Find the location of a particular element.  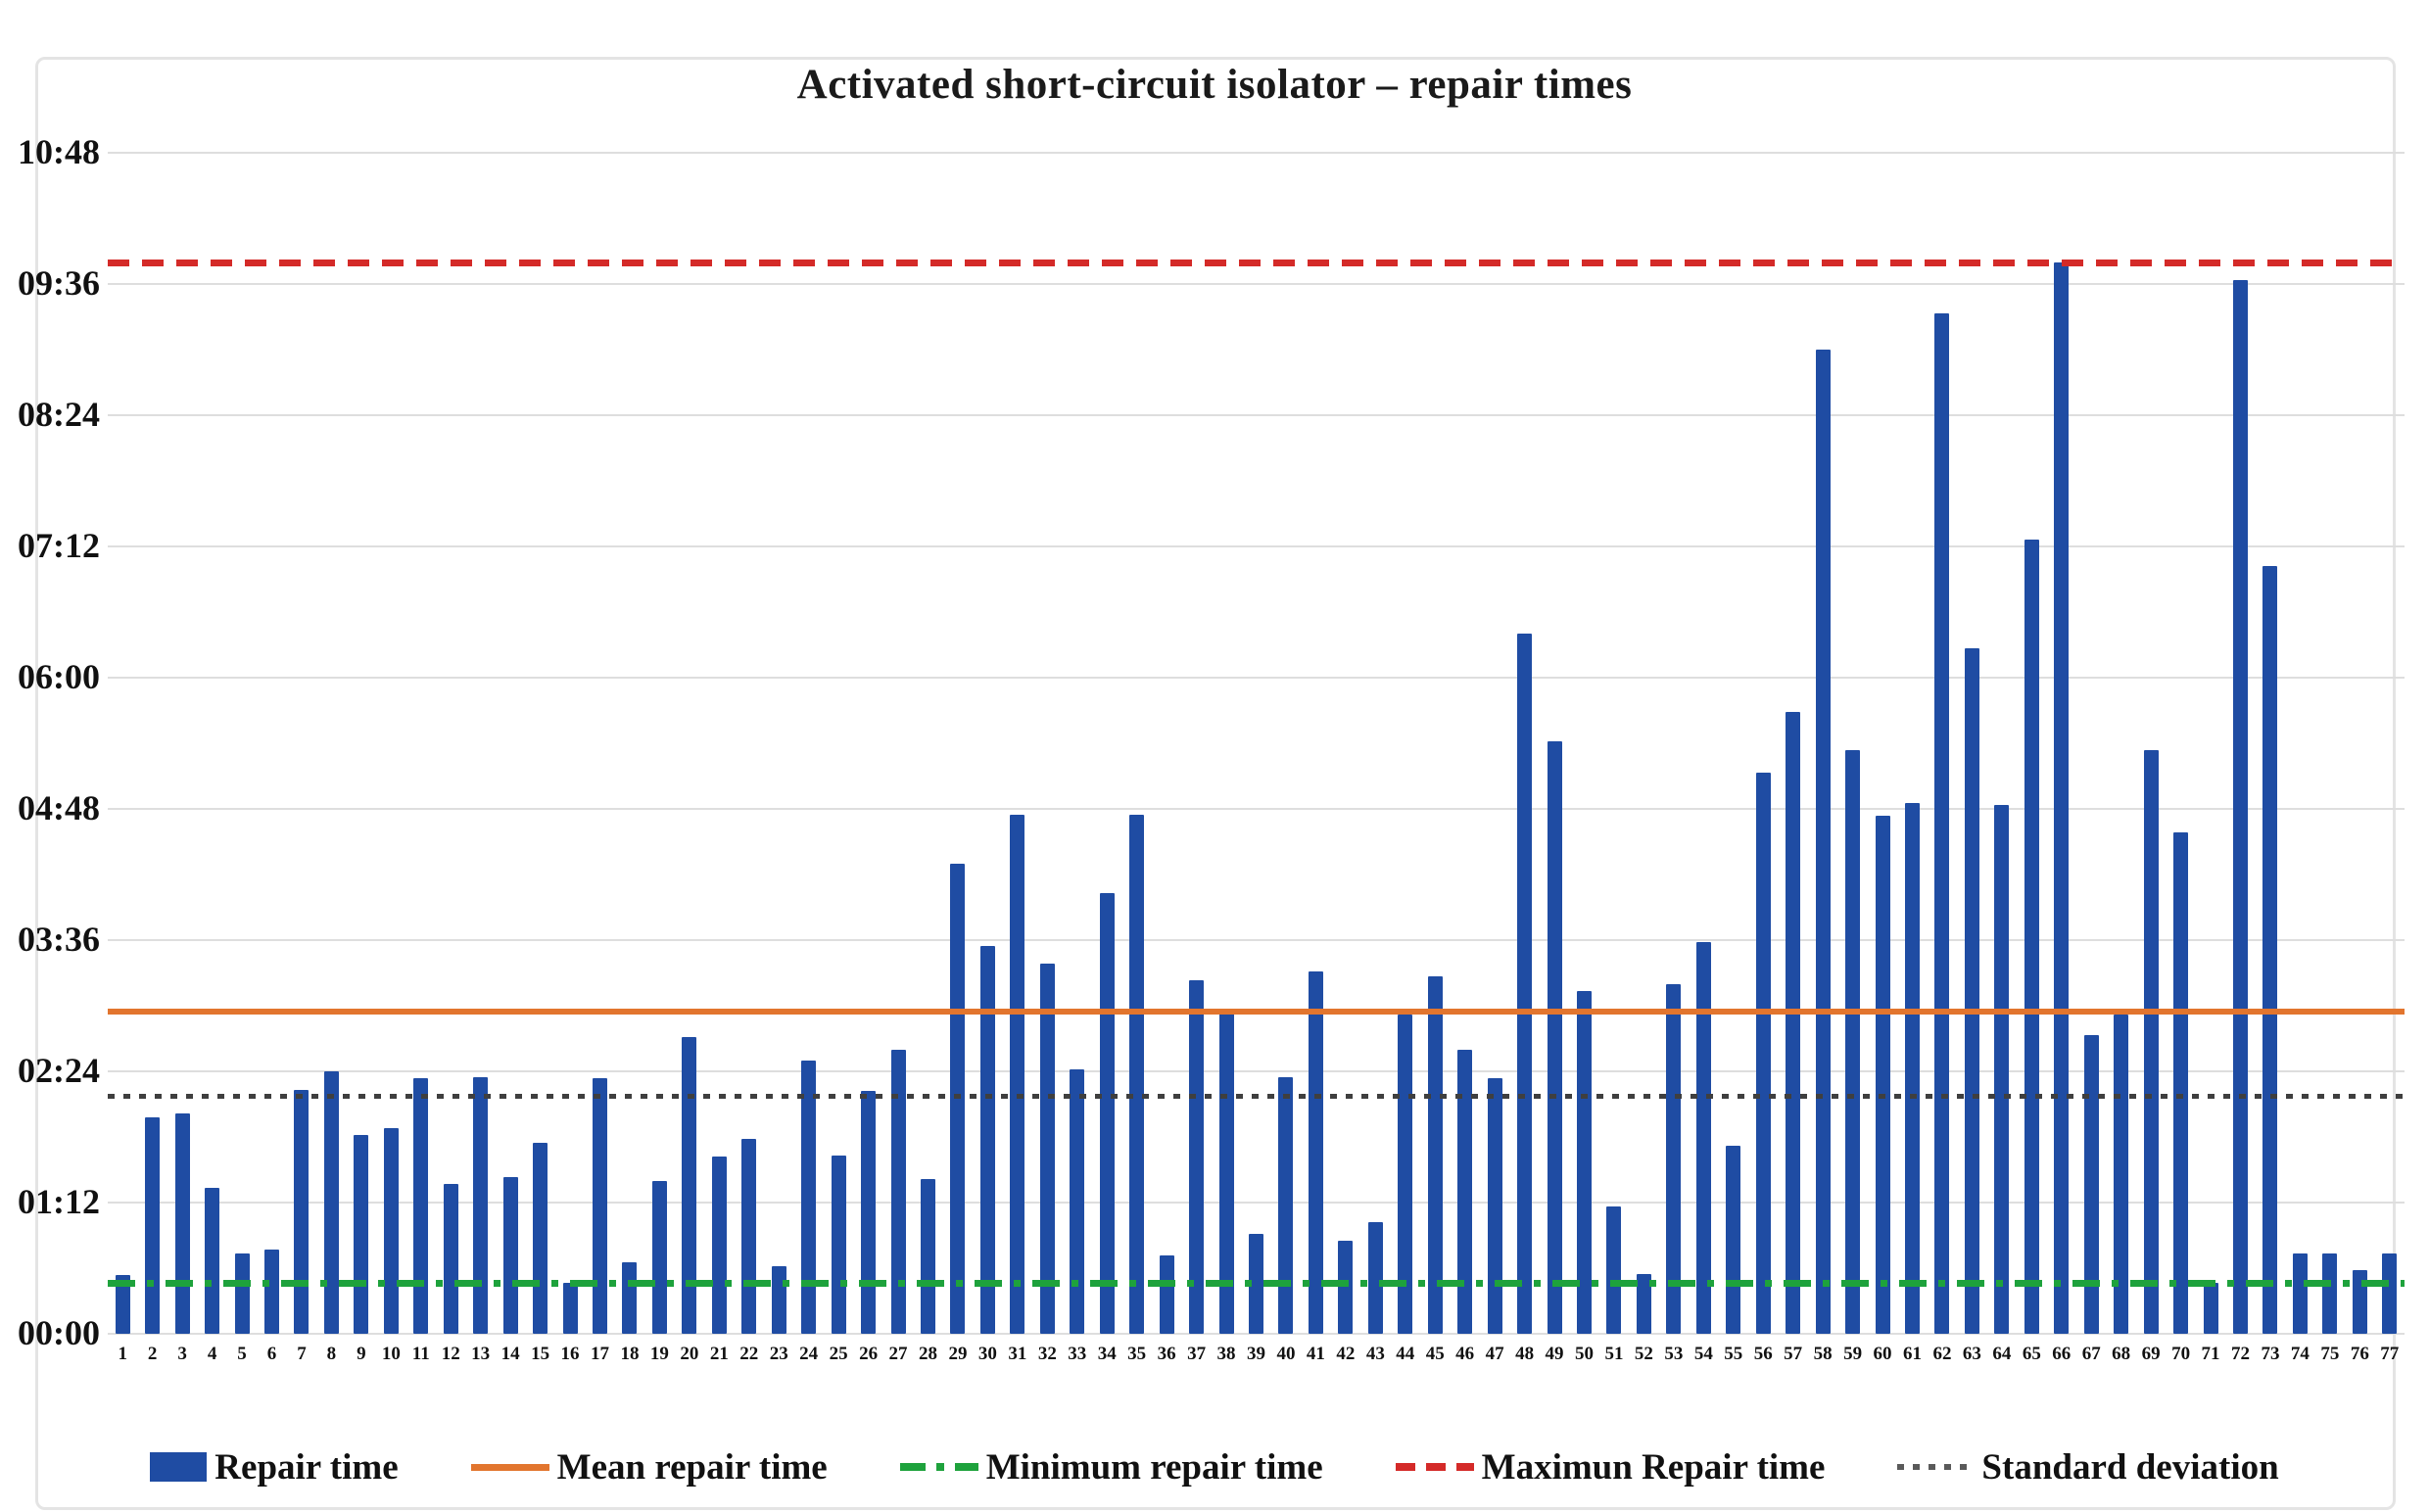

legend-item-maximun-repair-time: Maximun Repair time is located at coordinates (1611, 1467).